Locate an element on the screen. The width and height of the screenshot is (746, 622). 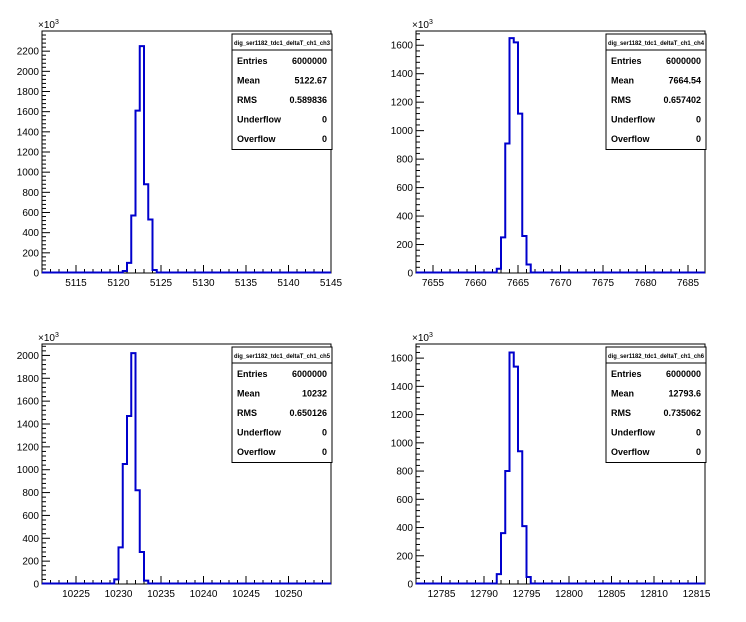
x-tick-label: 5130 is located at coordinates (203, 283).